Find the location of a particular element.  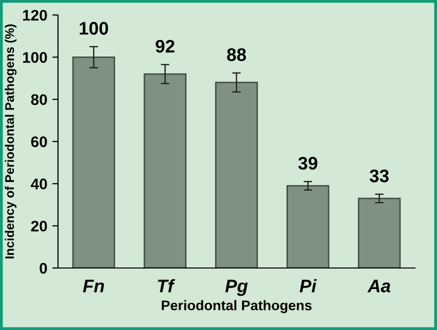

x-tick-label: Aa is located at coordinates (378, 286).